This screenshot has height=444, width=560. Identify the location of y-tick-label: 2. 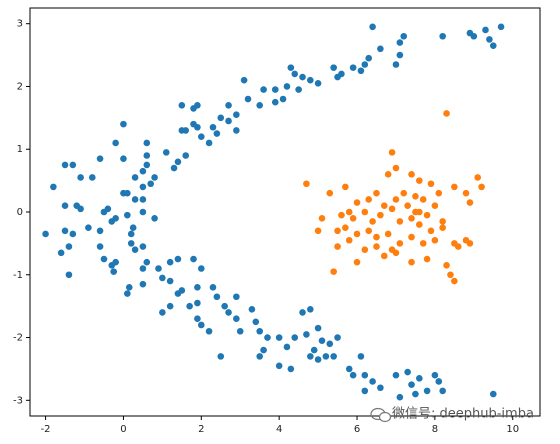
(20, 86).